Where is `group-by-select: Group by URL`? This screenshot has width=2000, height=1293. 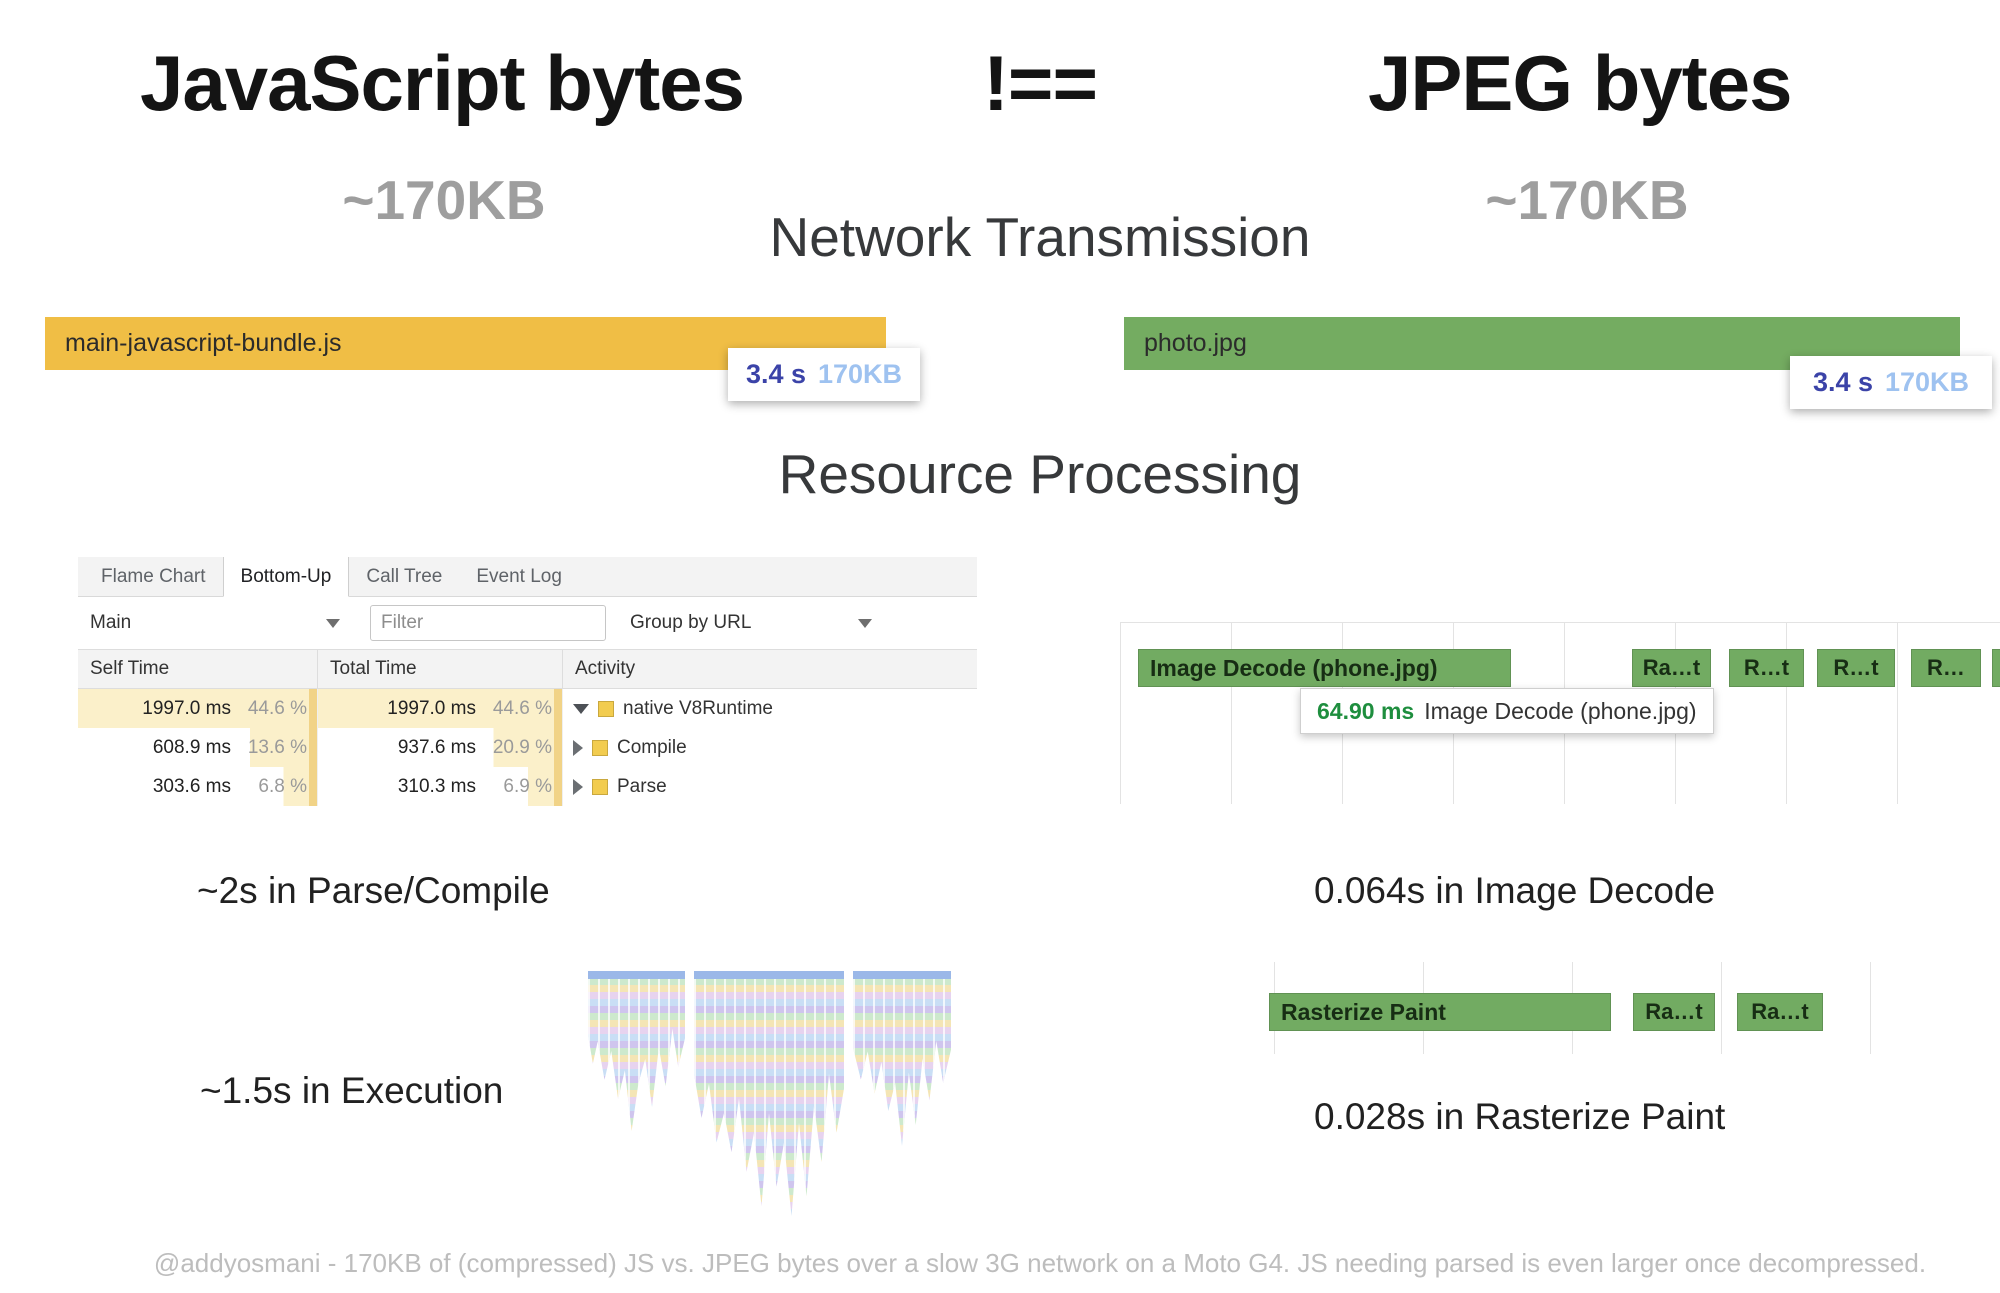
group-by-select: Group by URL is located at coordinates (751, 623).